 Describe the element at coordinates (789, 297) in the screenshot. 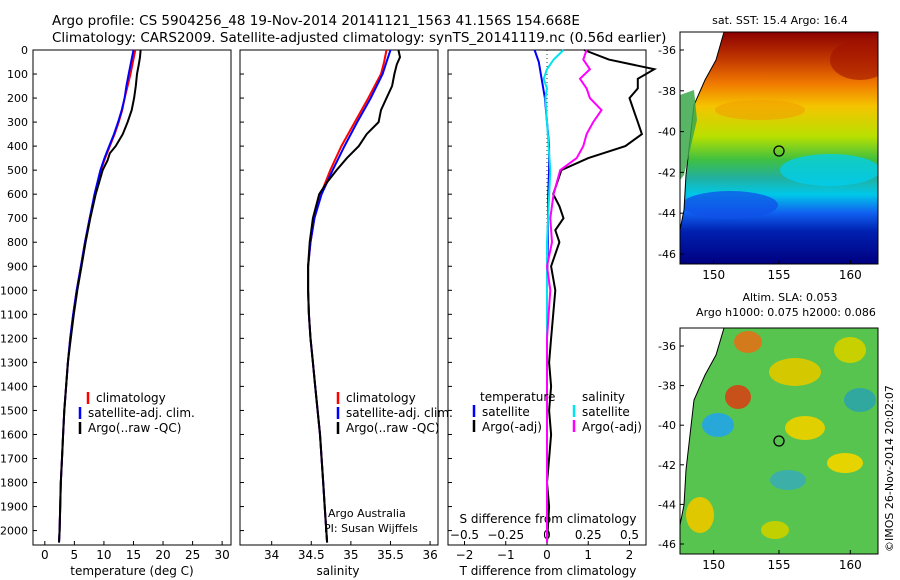

I see `sla-map-title1: Altim. SLA: 0.053` at that location.